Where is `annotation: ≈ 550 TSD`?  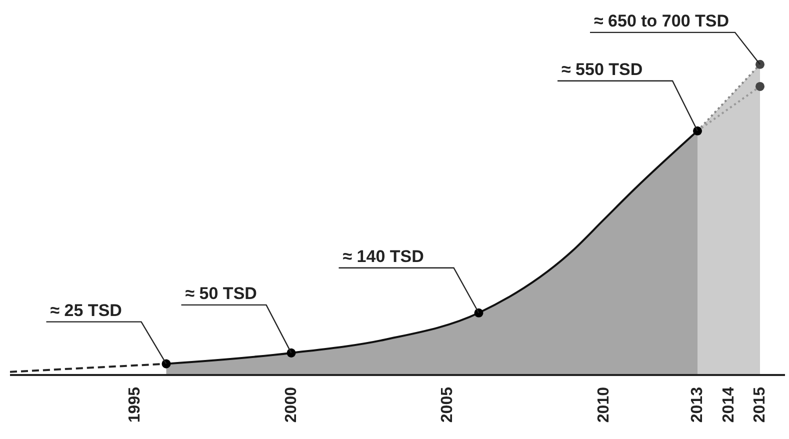 annotation: ≈ 550 TSD is located at coordinates (602, 69).